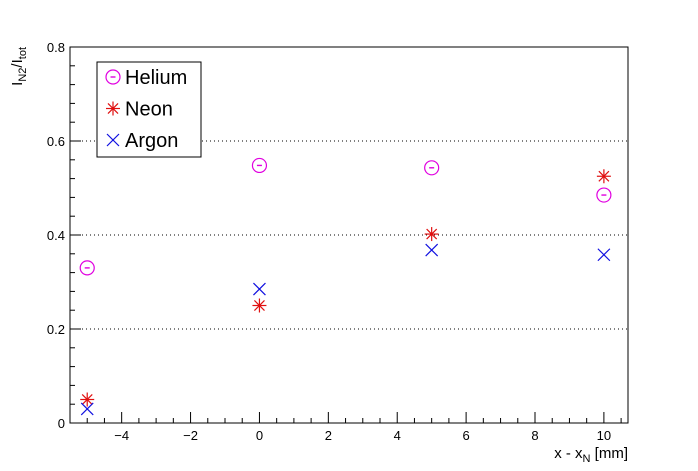 The height and width of the screenshot is (471, 698). Describe the element at coordinates (587, 459) in the screenshot. I see `x-axis-title-sub: N` at that location.